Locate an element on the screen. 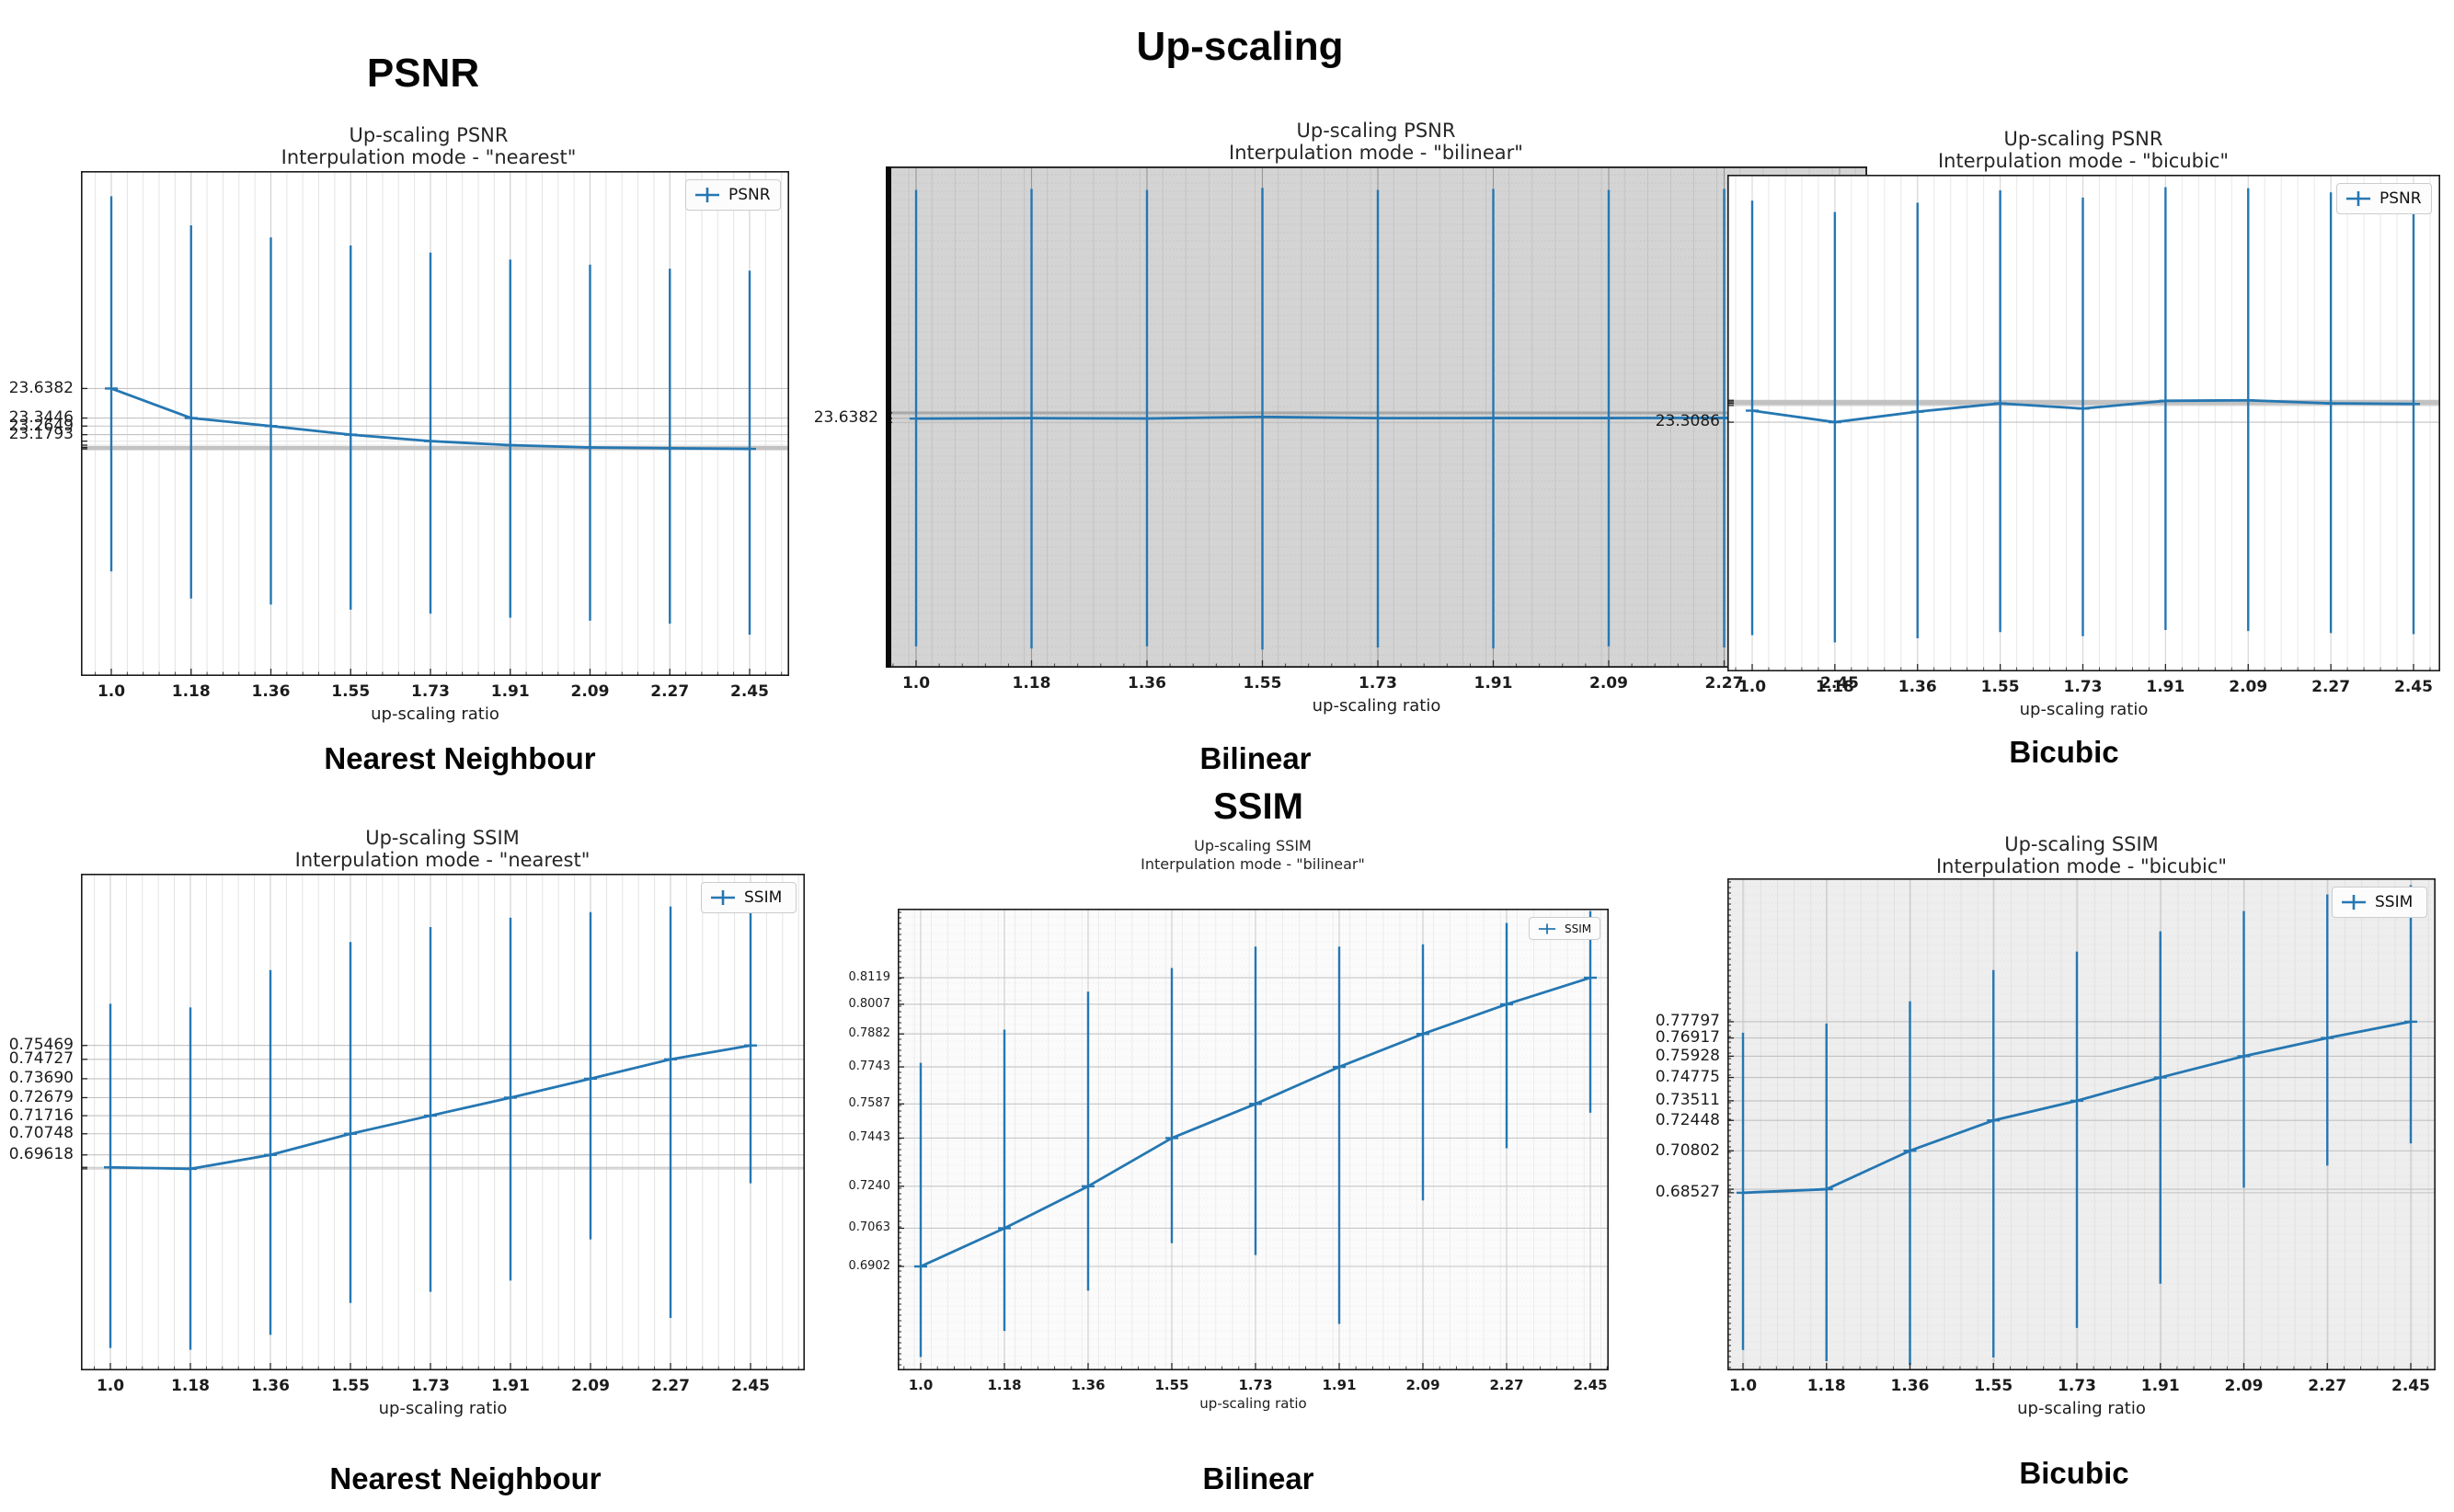 Image resolution: width=2454 pixels, height=1512 pixels. heading-psnr: PSNR is located at coordinates (423, 73).